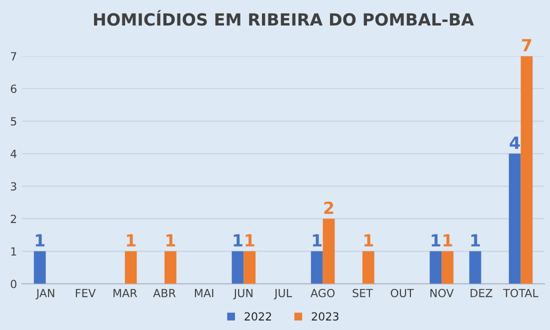 The width and height of the screenshot is (550, 330). I want to click on legend-label: 2023, so click(325, 316).